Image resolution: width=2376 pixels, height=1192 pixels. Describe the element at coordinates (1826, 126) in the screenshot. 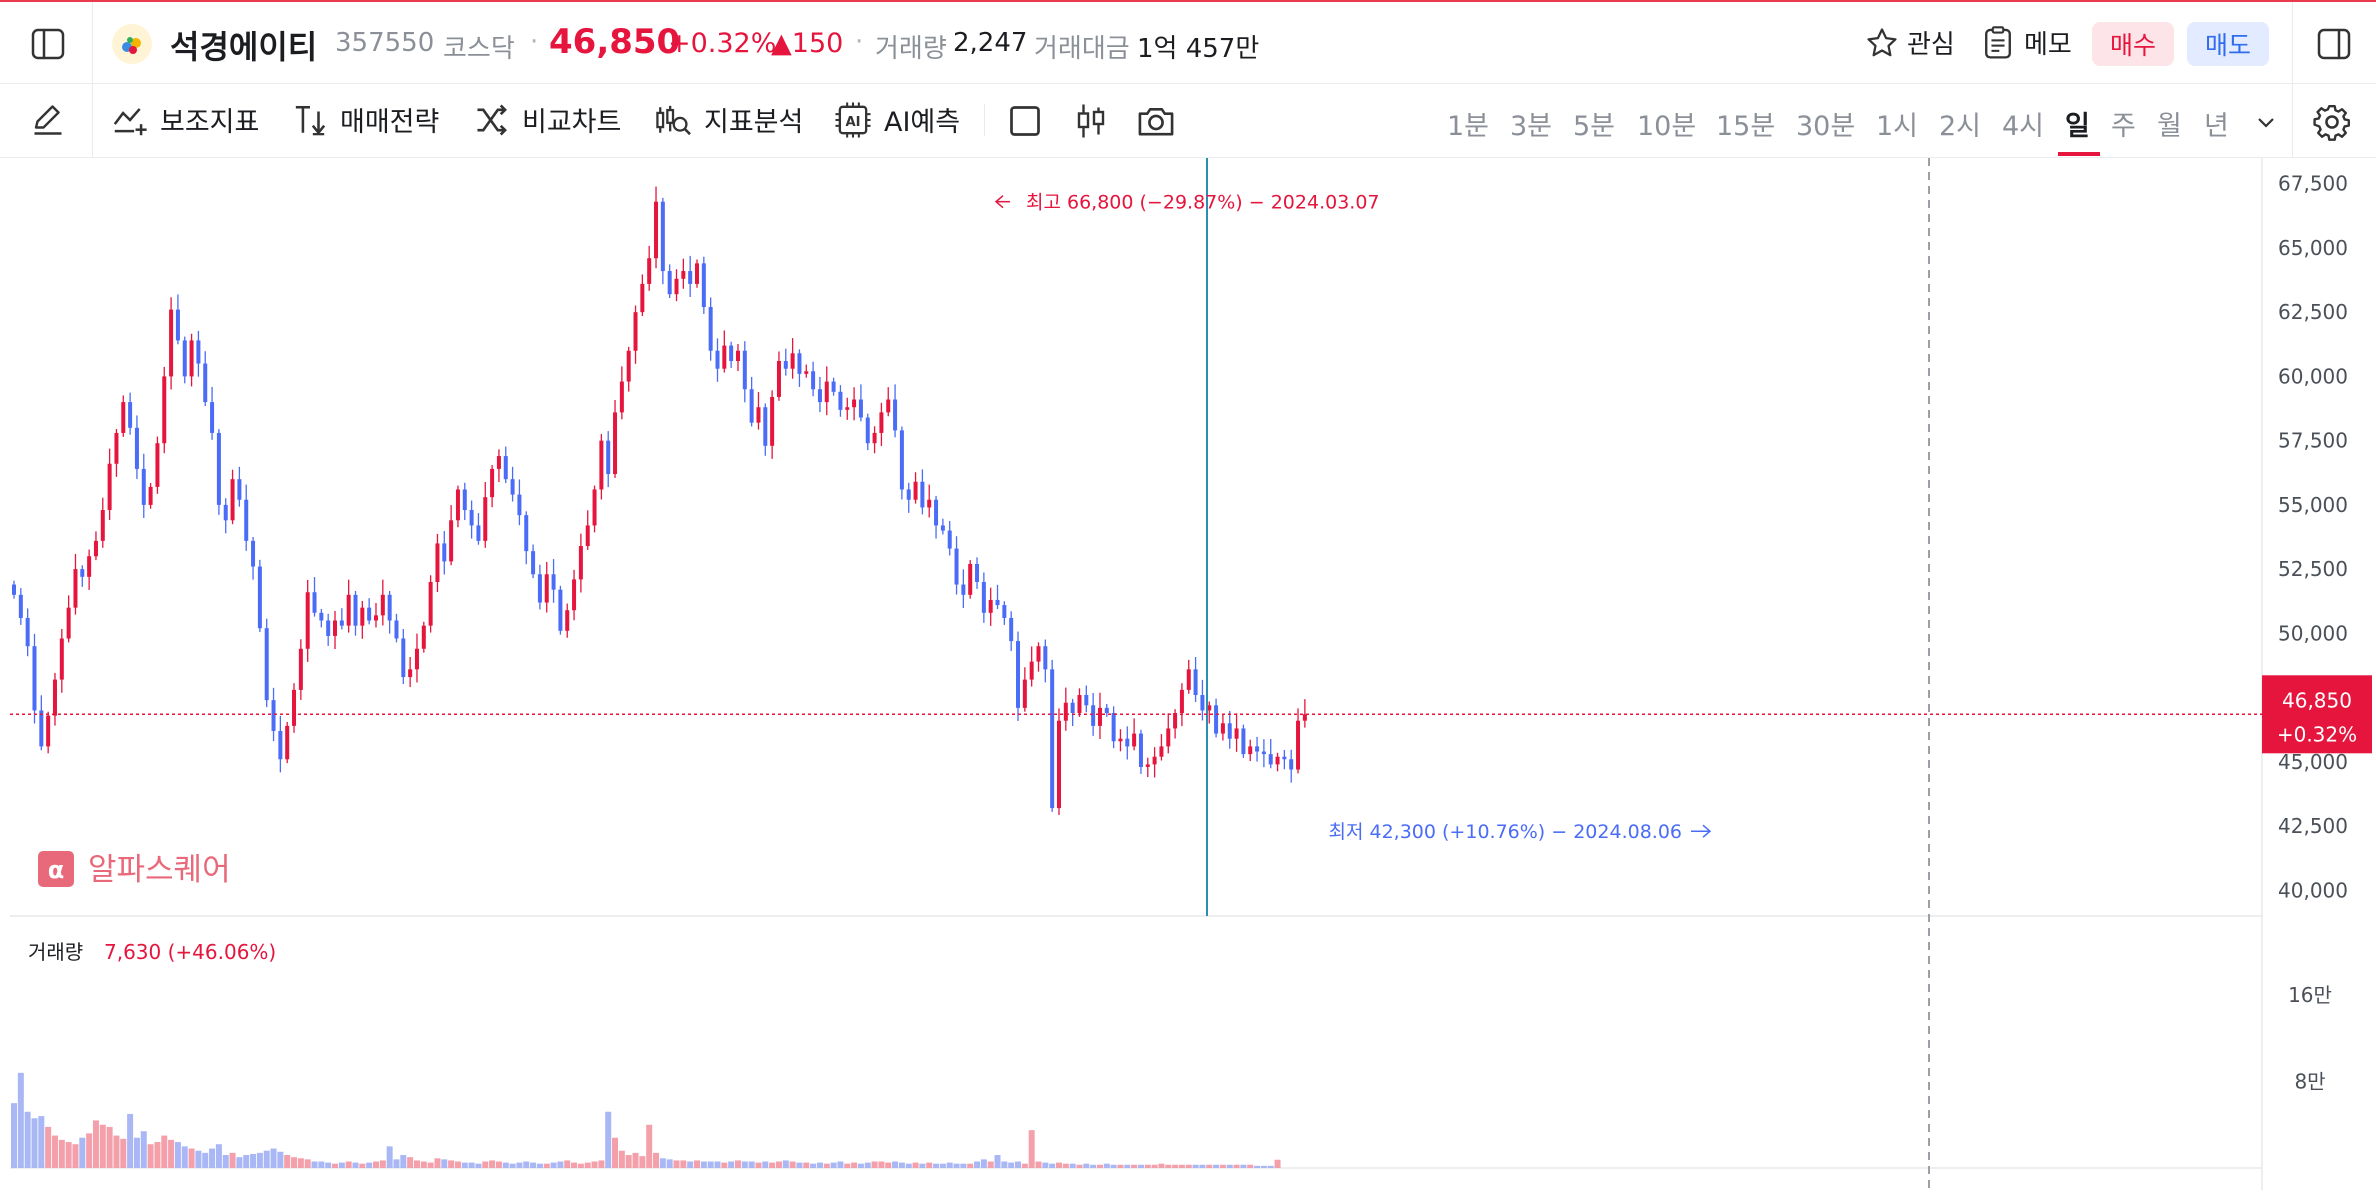

I see `timeframe-30m: 30분` at that location.